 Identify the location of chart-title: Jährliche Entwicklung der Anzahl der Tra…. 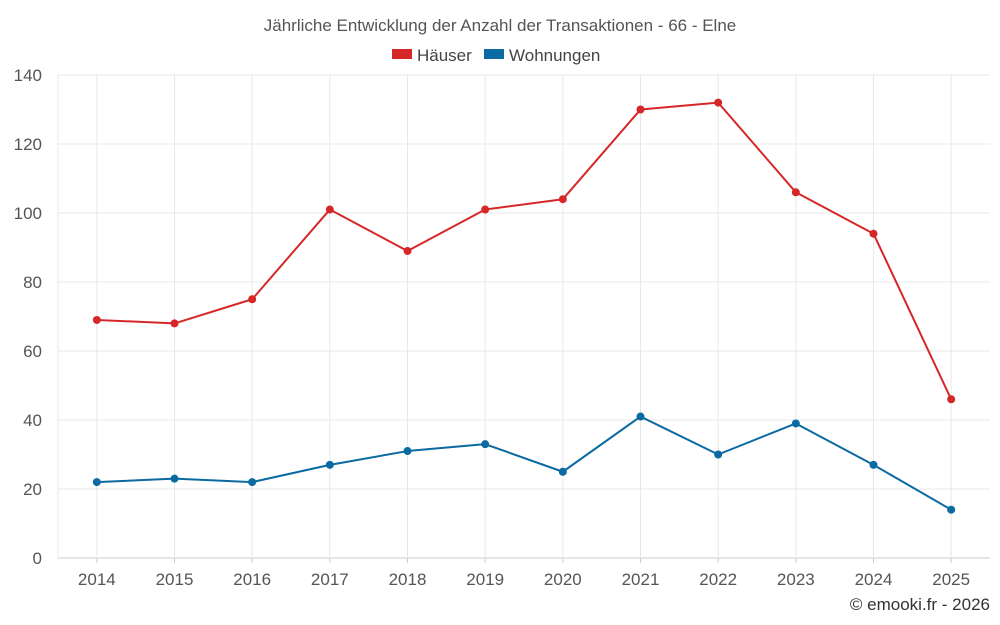
(500, 25).